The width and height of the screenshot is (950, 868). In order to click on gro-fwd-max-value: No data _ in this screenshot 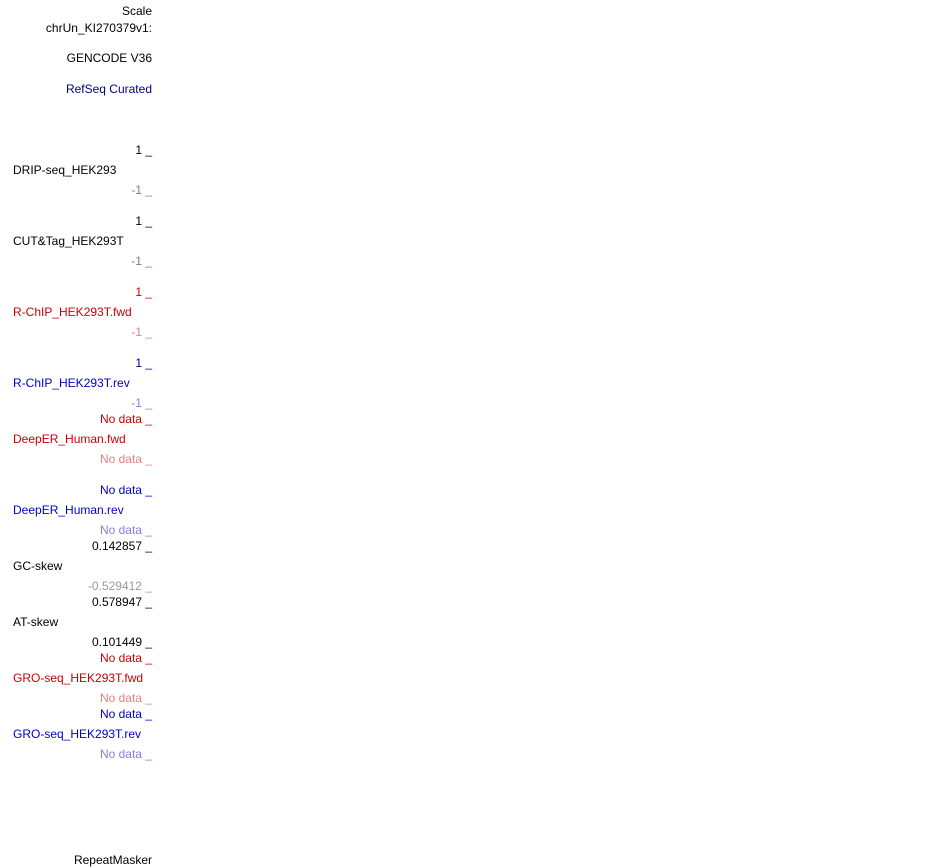, I will do `click(125, 658)`.